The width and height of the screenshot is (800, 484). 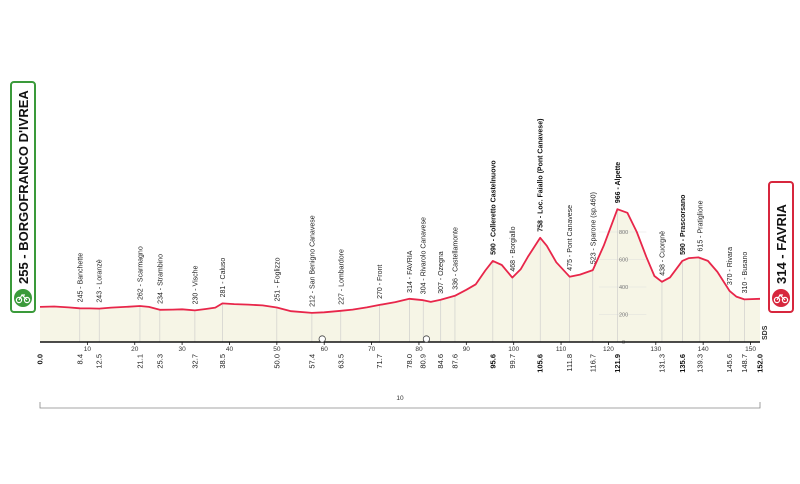 What do you see at coordinates (277, 349) in the screenshot?
I see `x-tick-label: 50` at bounding box center [277, 349].